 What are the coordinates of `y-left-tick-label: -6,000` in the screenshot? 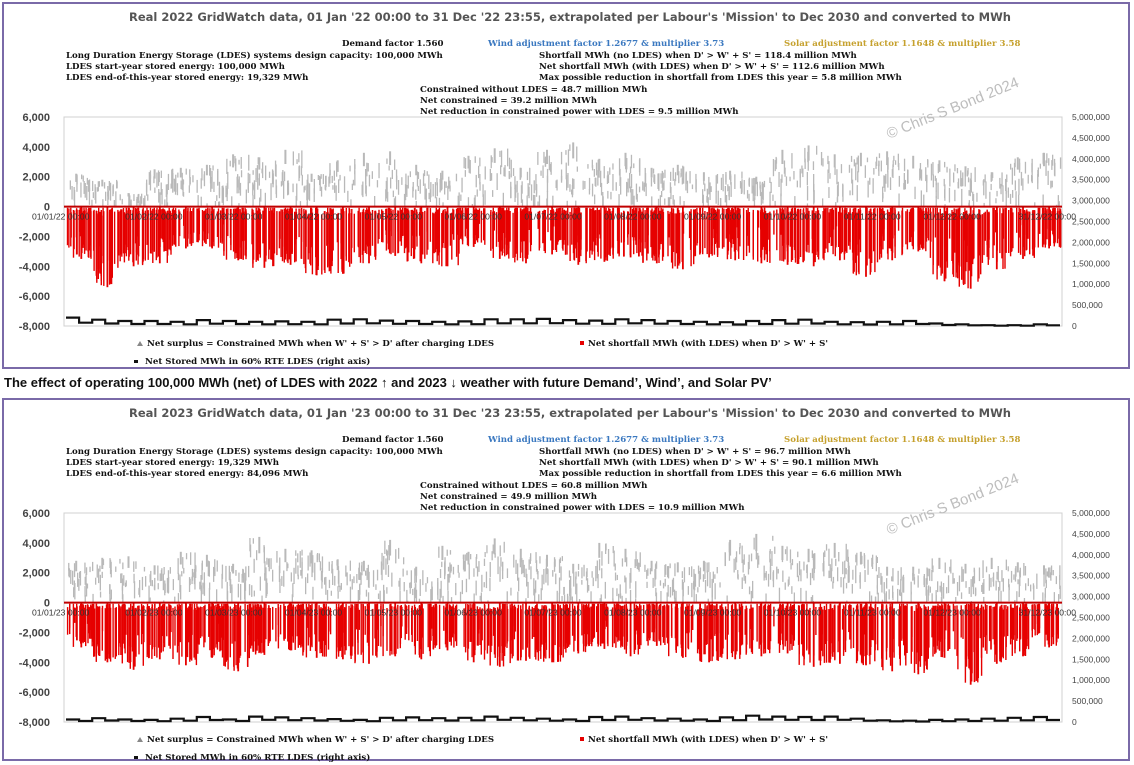 It's located at (34, 693).